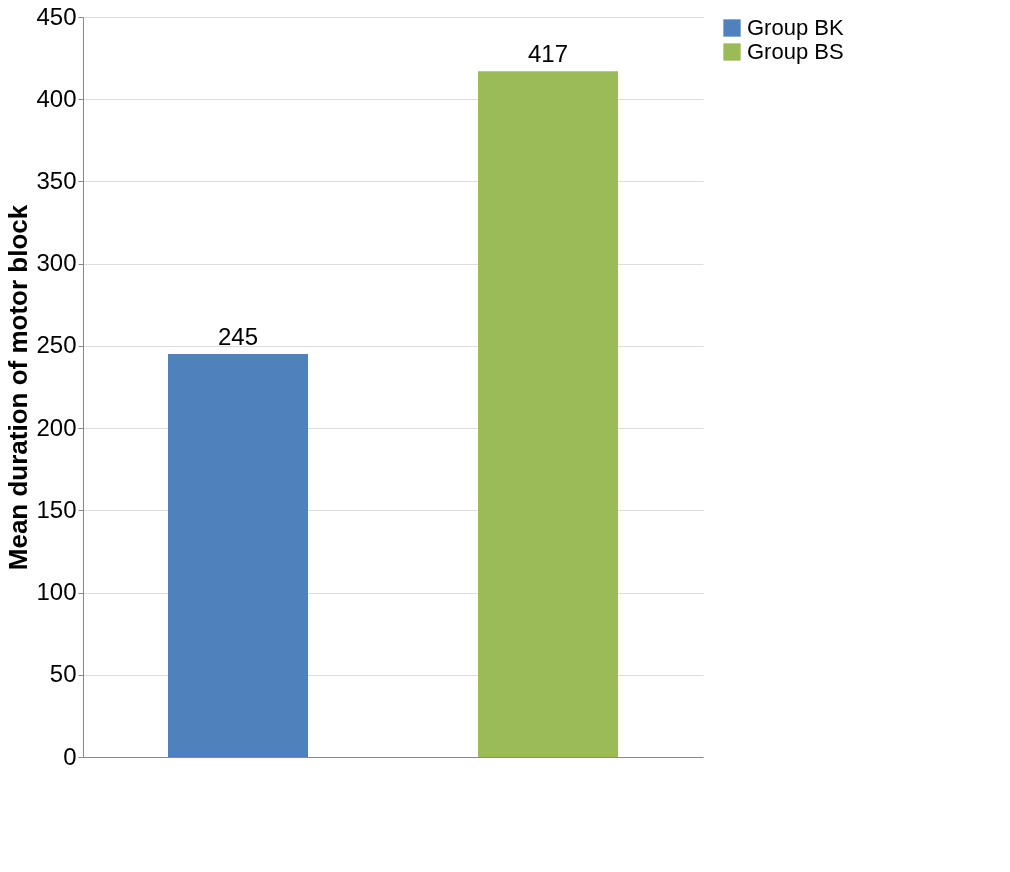  I want to click on data-label: 245, so click(238, 337).